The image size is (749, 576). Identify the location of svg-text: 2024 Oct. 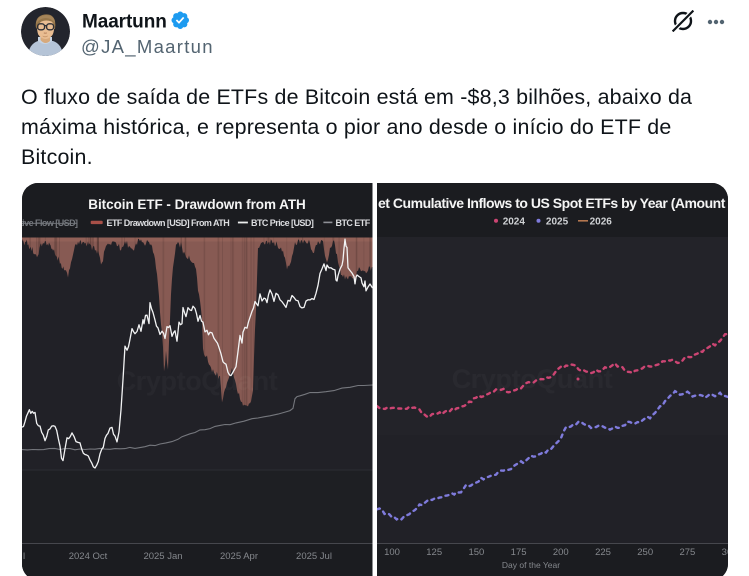
(88, 556).